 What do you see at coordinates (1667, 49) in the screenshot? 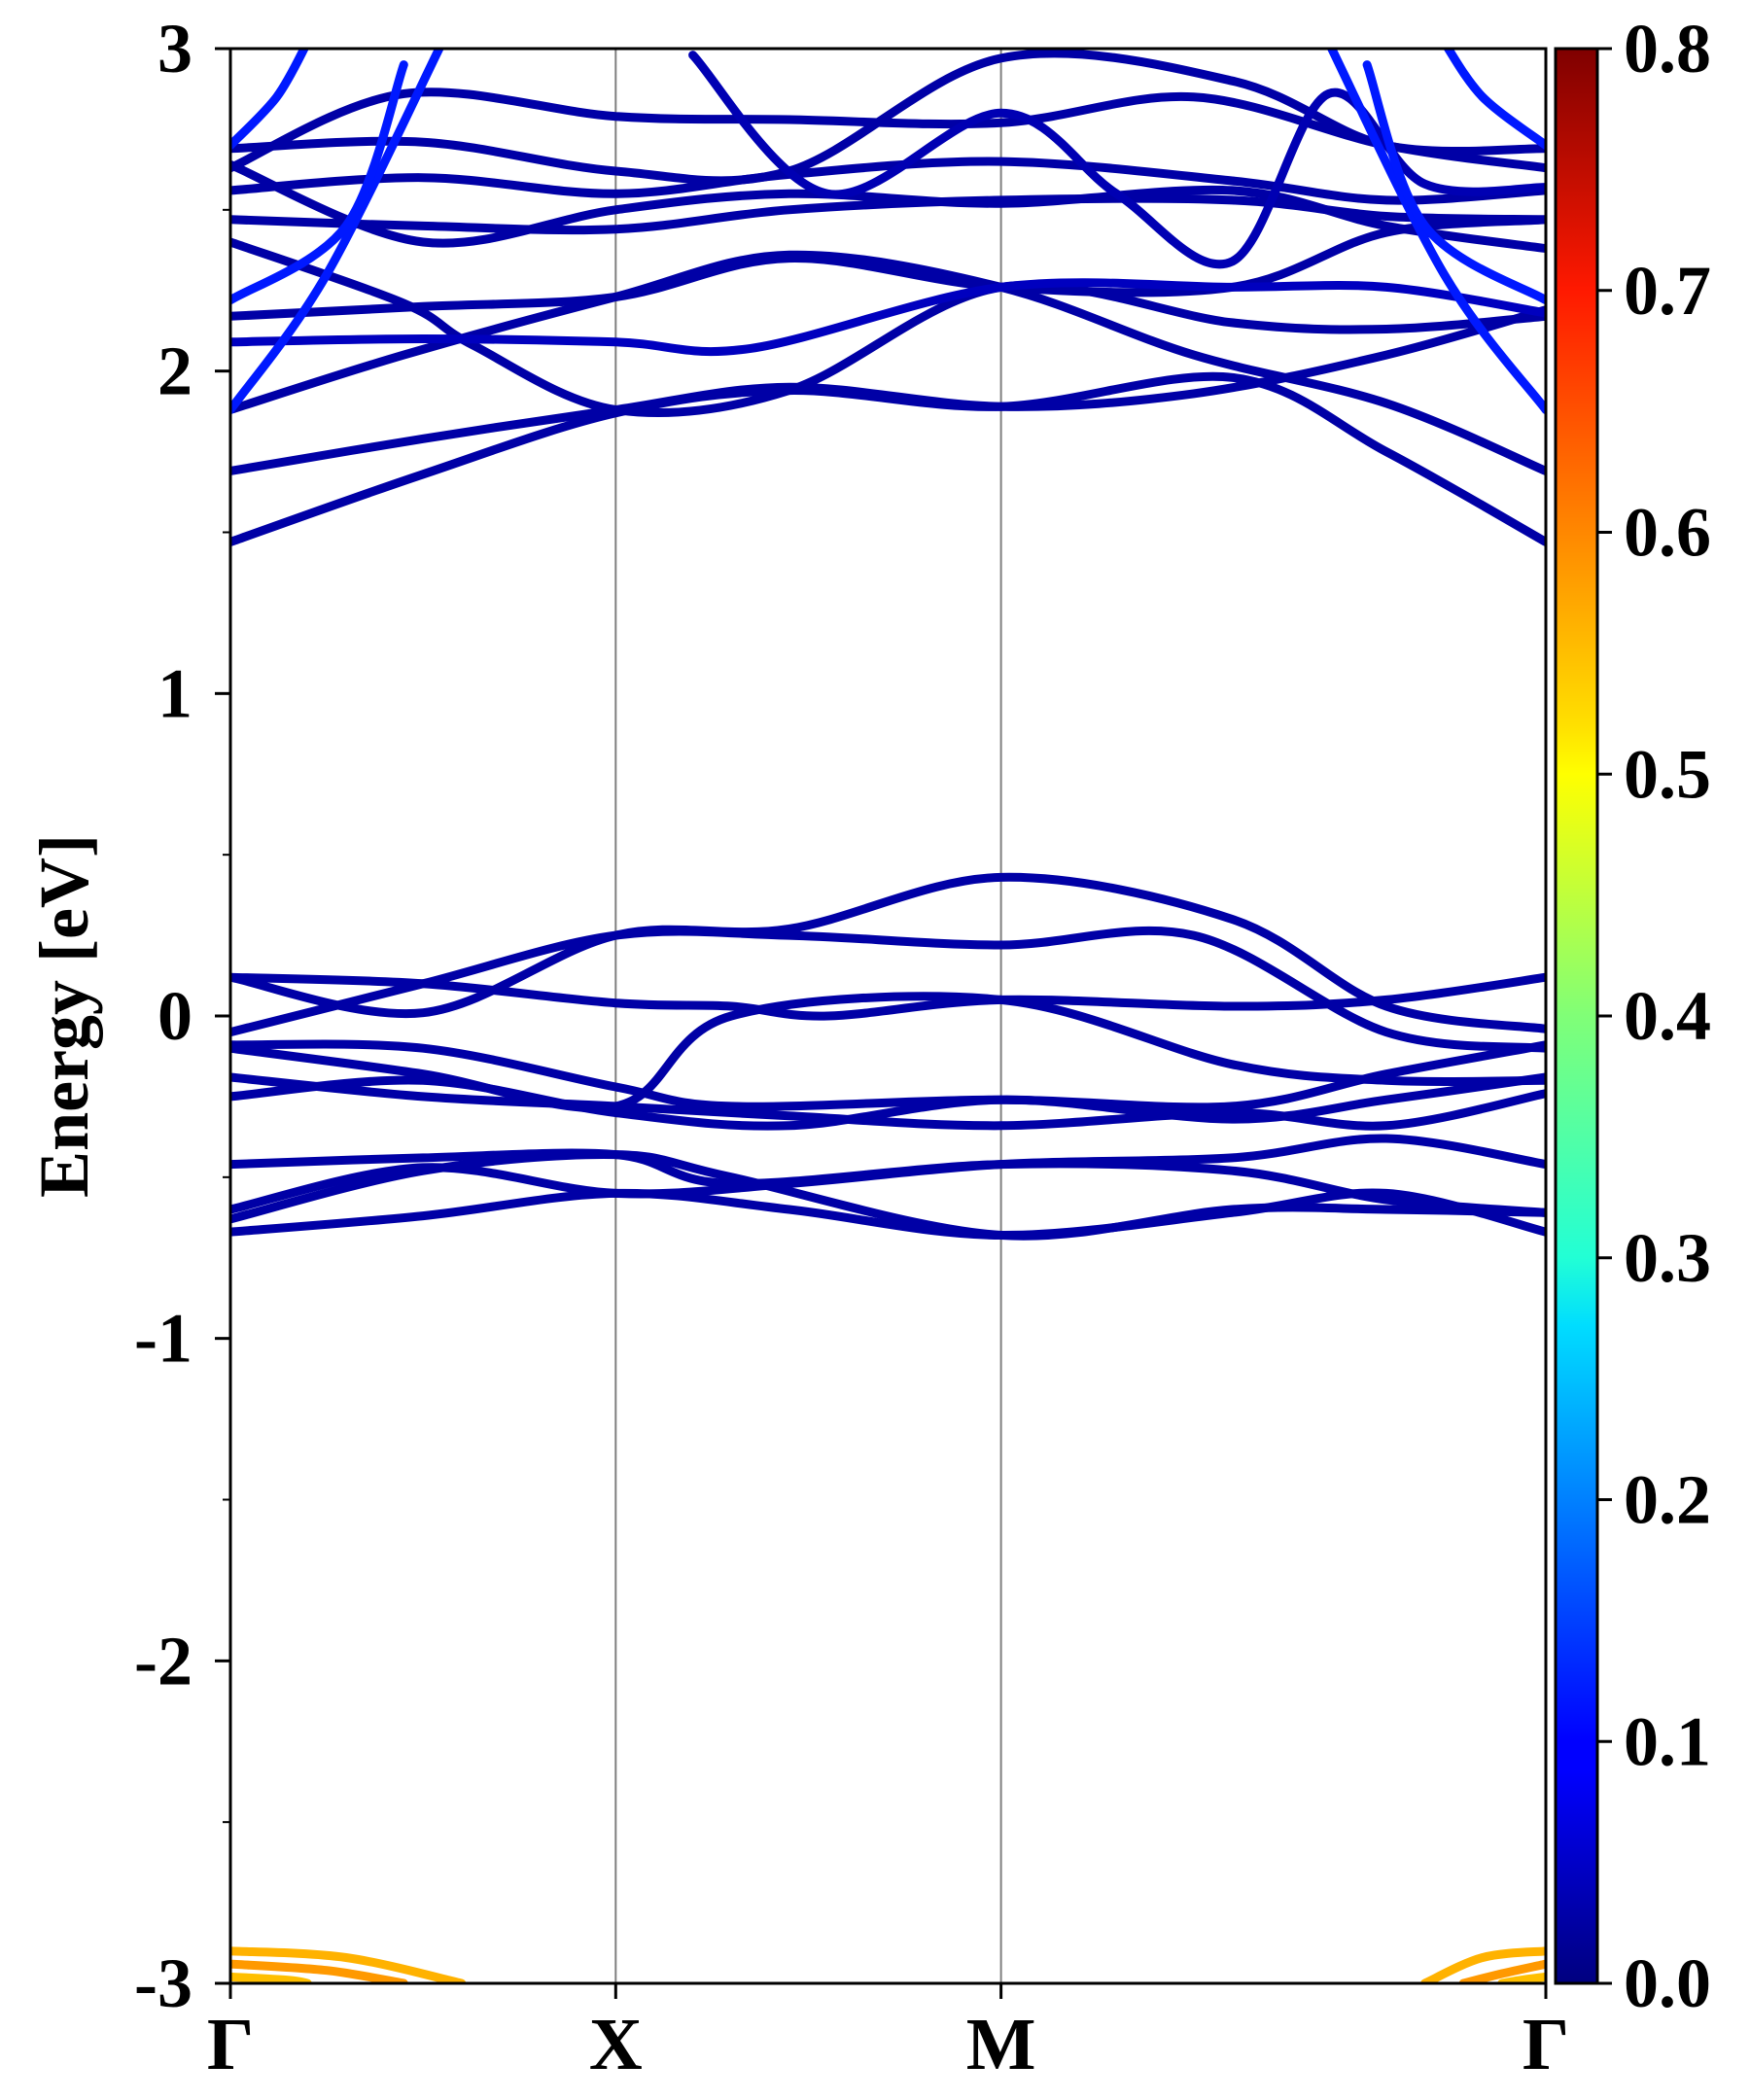
I see `colorbar-tick-label: 0.8` at bounding box center [1667, 49].